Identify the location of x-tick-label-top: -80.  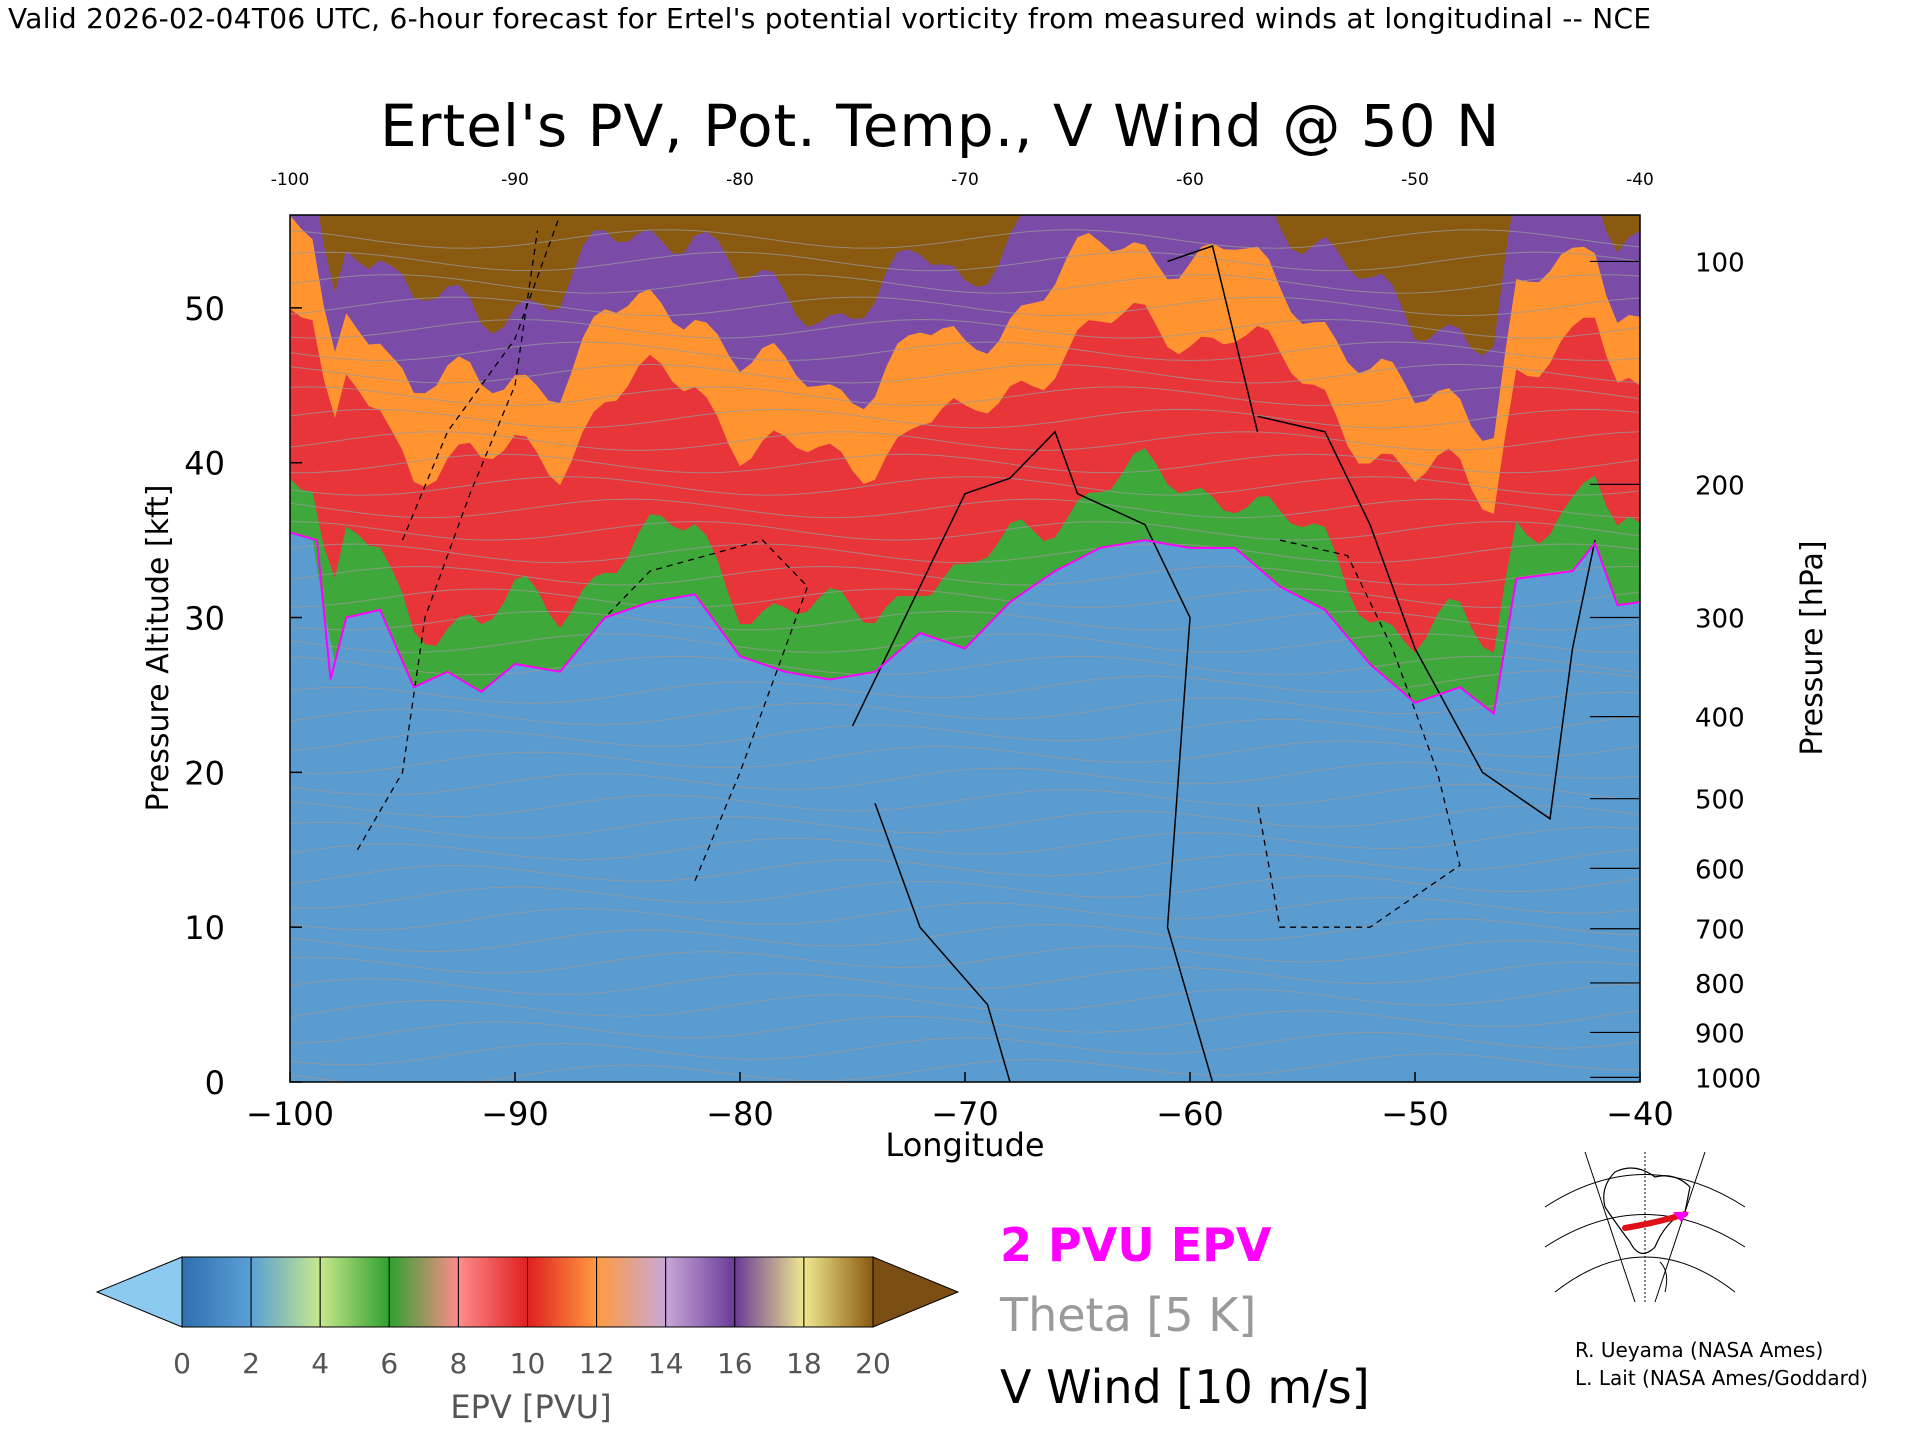
(740, 180).